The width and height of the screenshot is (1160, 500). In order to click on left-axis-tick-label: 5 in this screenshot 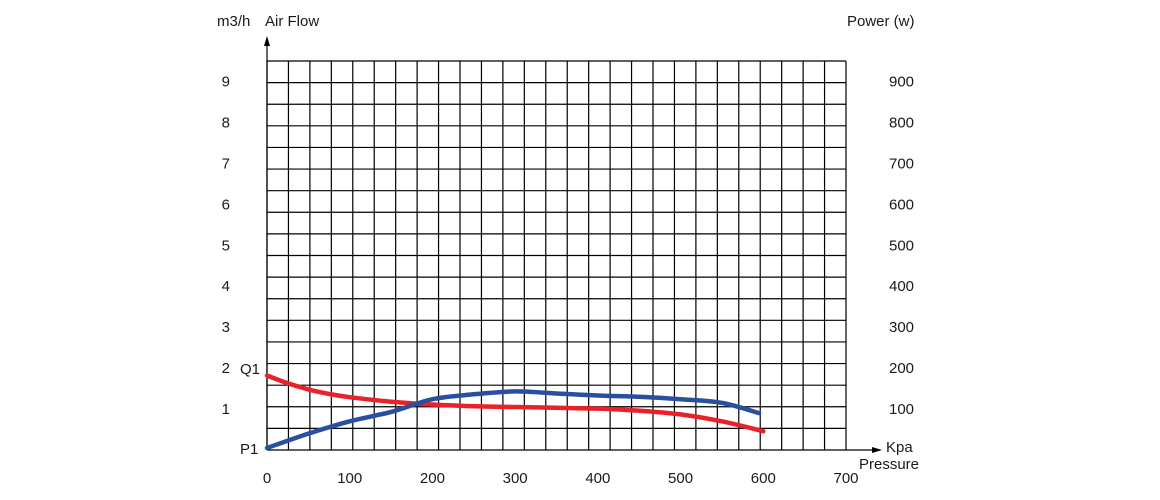, I will do `click(226, 245)`.